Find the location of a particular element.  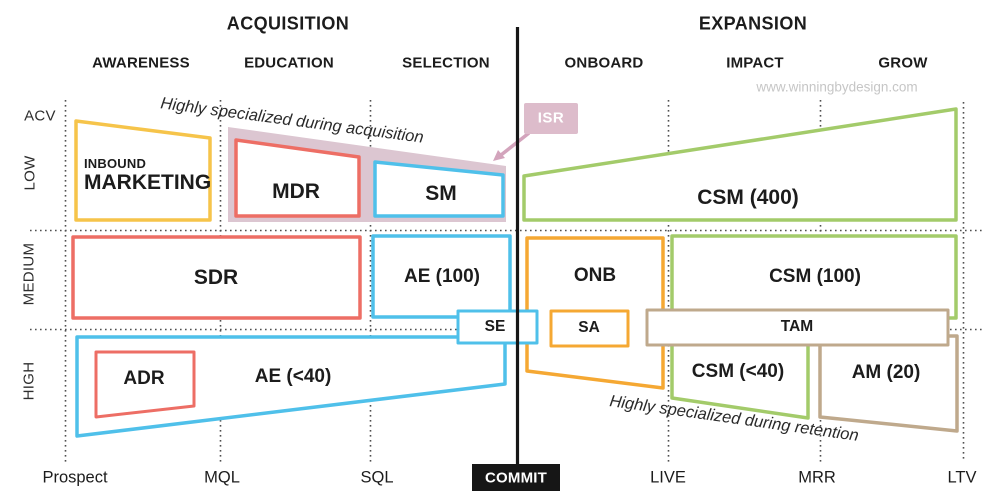

role-box-sa is located at coordinates (589, 328).